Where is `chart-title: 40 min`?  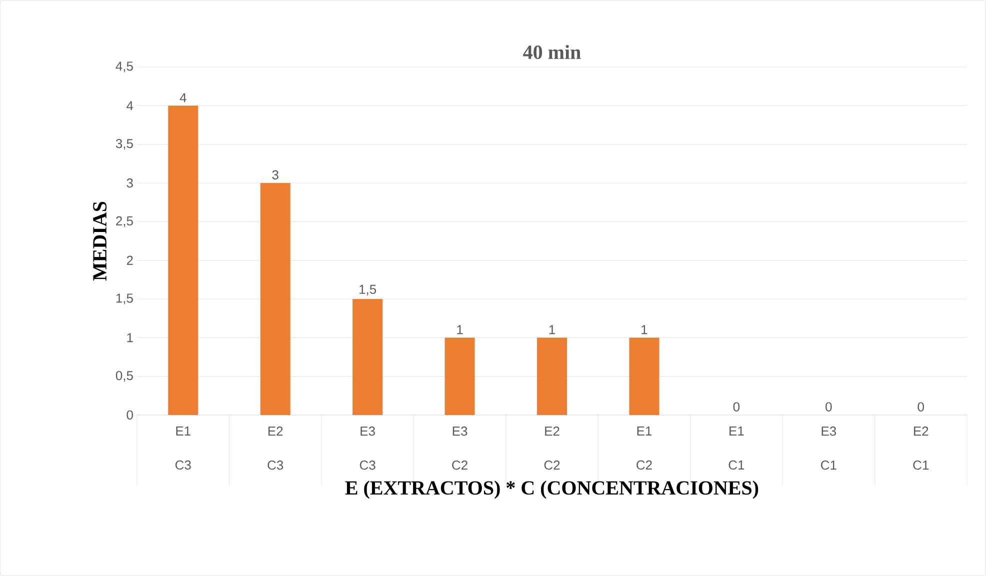
chart-title: 40 min is located at coordinates (552, 52).